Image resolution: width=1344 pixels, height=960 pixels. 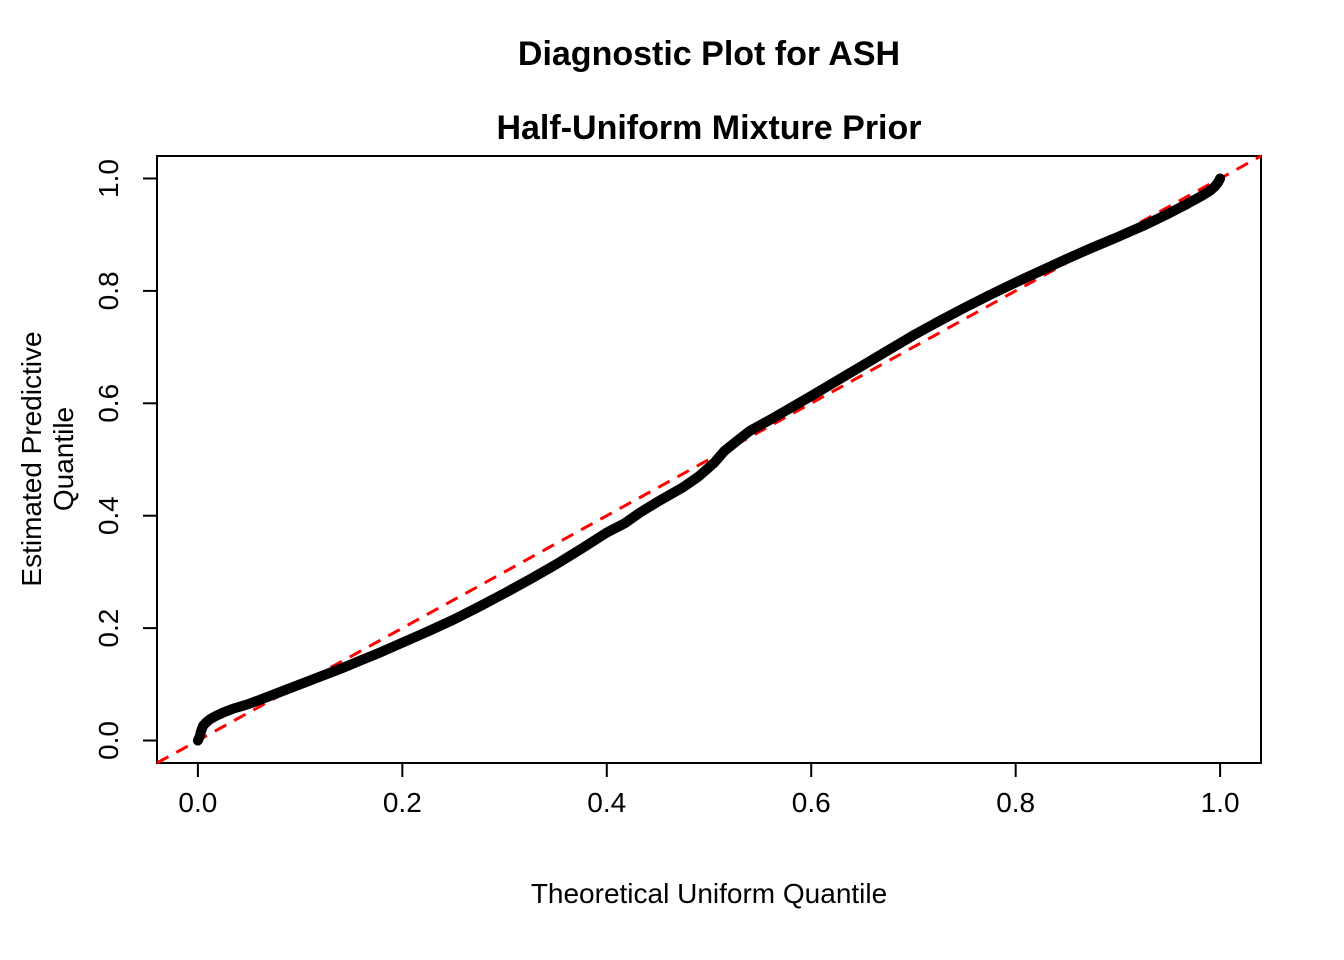 What do you see at coordinates (108, 290) in the screenshot?
I see `y-tick-label: 0.8` at bounding box center [108, 290].